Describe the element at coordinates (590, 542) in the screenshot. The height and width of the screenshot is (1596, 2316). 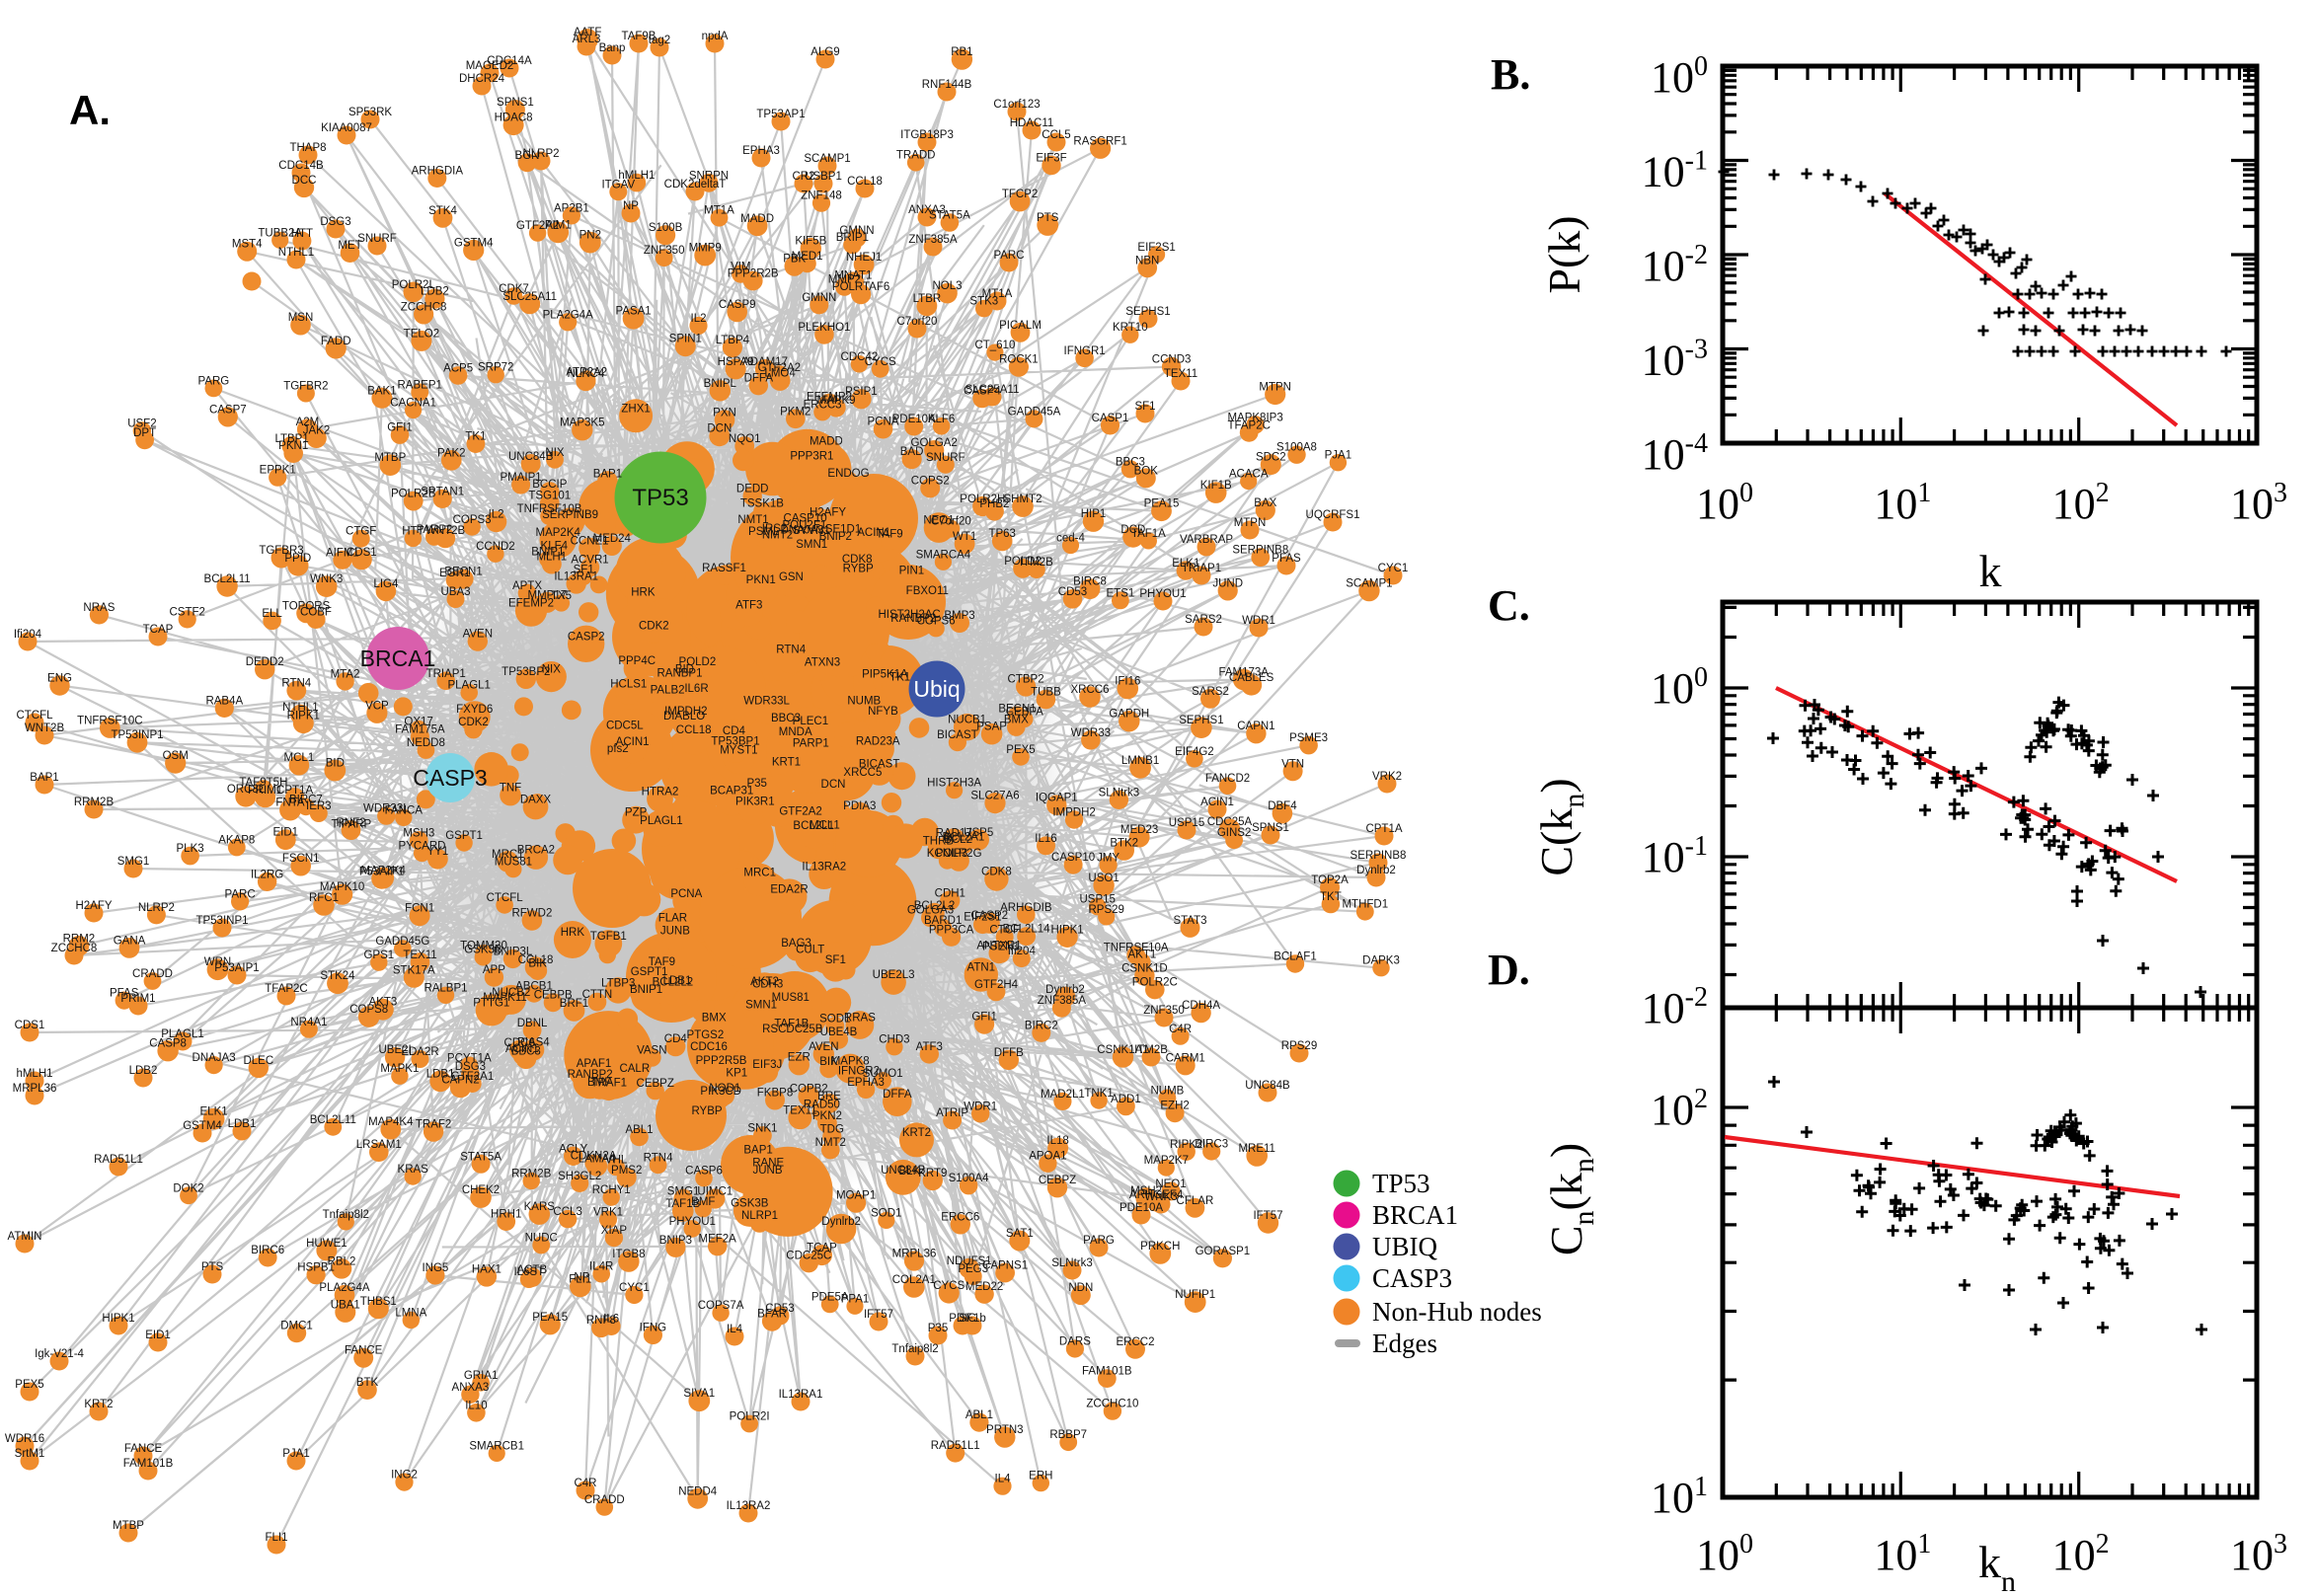
I see `svg-text: CCNE1` at that location.